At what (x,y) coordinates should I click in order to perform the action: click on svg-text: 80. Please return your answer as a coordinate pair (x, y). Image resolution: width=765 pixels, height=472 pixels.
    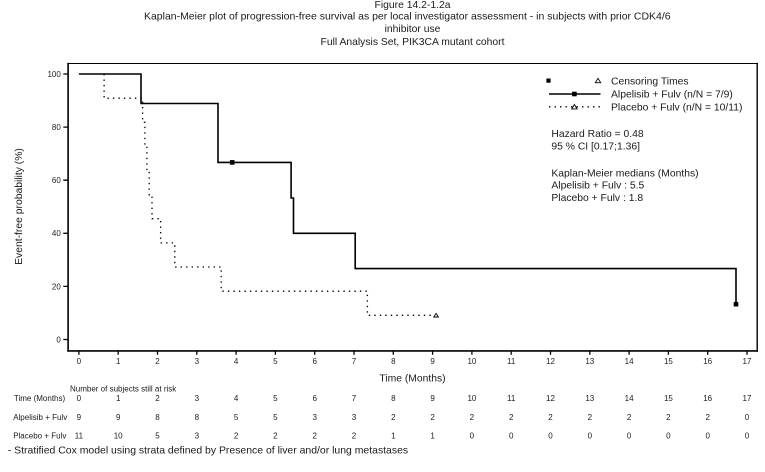
    Looking at the image, I should click on (56, 127).